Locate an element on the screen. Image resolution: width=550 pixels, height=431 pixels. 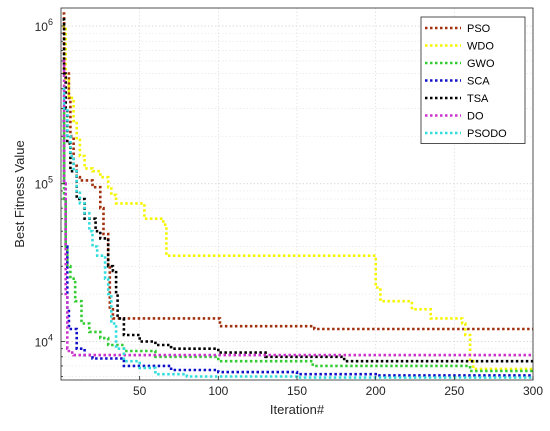
legend-label: PSODO is located at coordinates (487, 134).